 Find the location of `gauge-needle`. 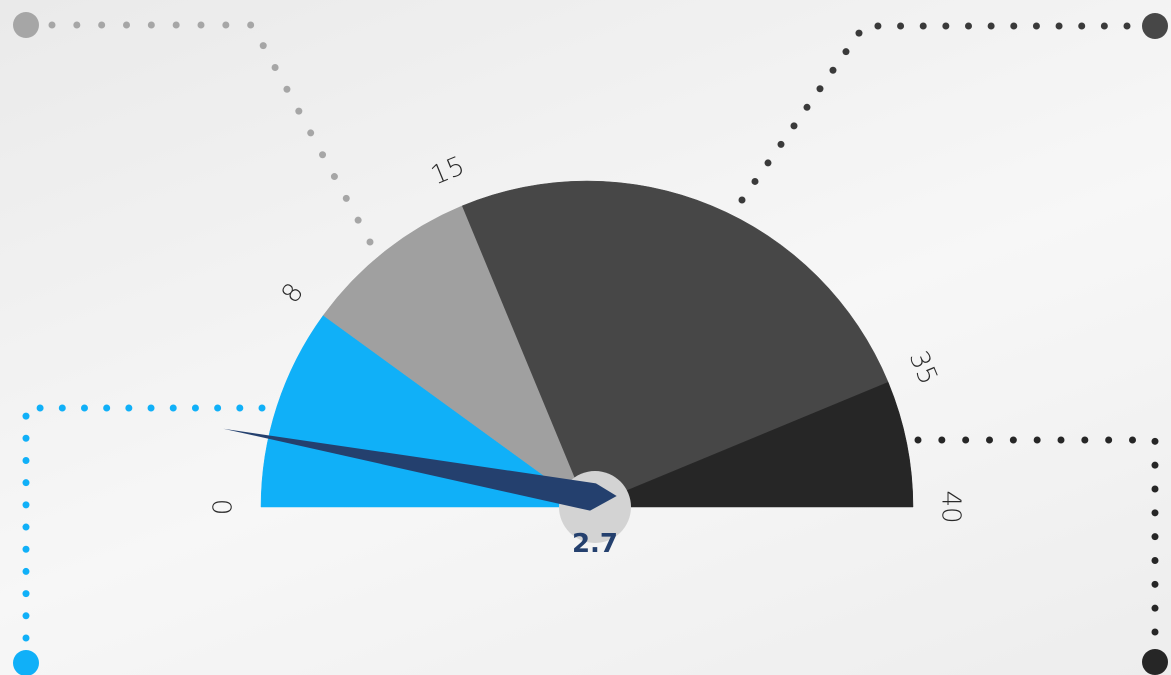

gauge-needle is located at coordinates (420, 469).